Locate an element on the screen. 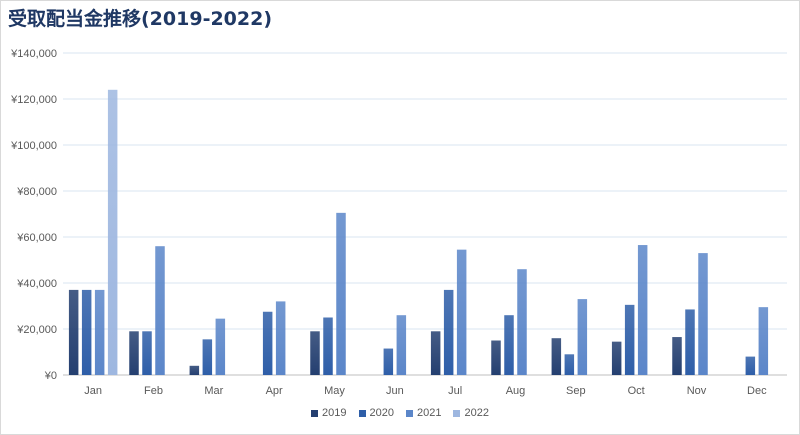  bar-2021-jul is located at coordinates (461, 312).